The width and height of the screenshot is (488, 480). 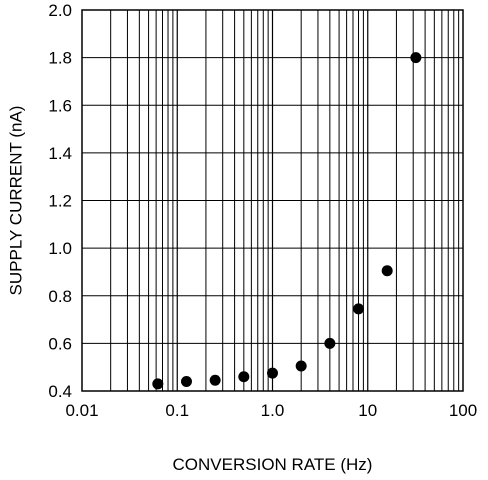 What do you see at coordinates (367, 410) in the screenshot?
I see `x-tick-label: 10` at bounding box center [367, 410].